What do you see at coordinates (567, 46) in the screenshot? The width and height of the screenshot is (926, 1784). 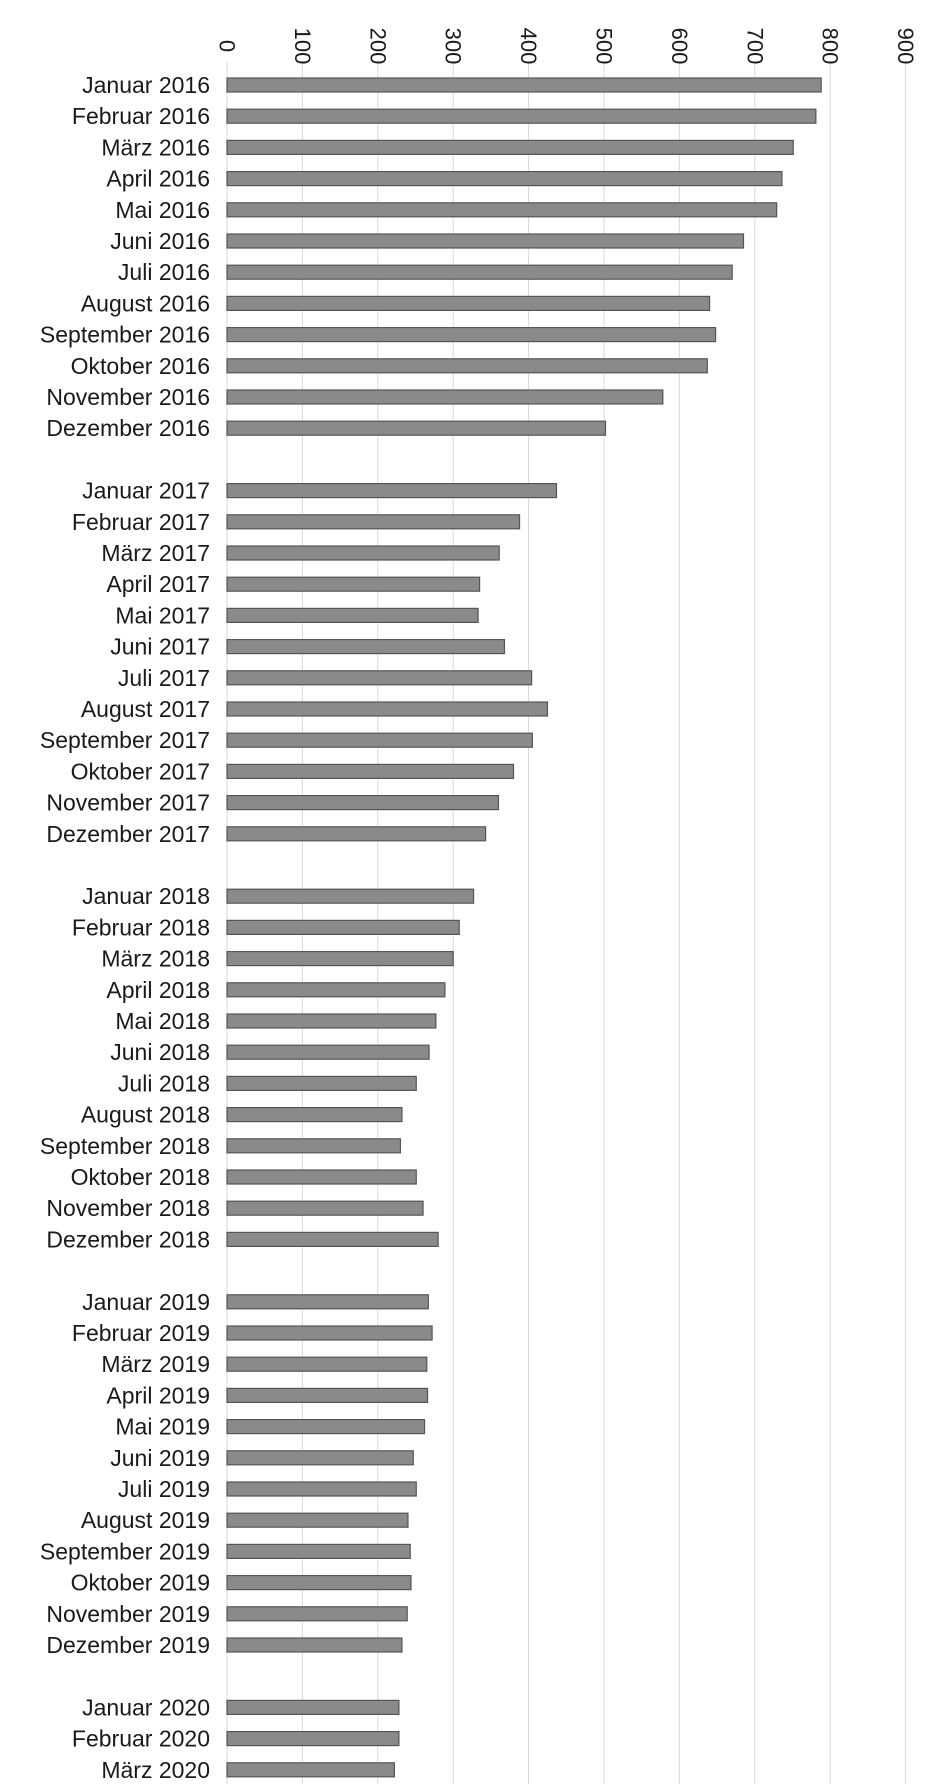 I see `x-axis-ticks: 0 100 200 300 400 500 600 700 800 900` at bounding box center [567, 46].